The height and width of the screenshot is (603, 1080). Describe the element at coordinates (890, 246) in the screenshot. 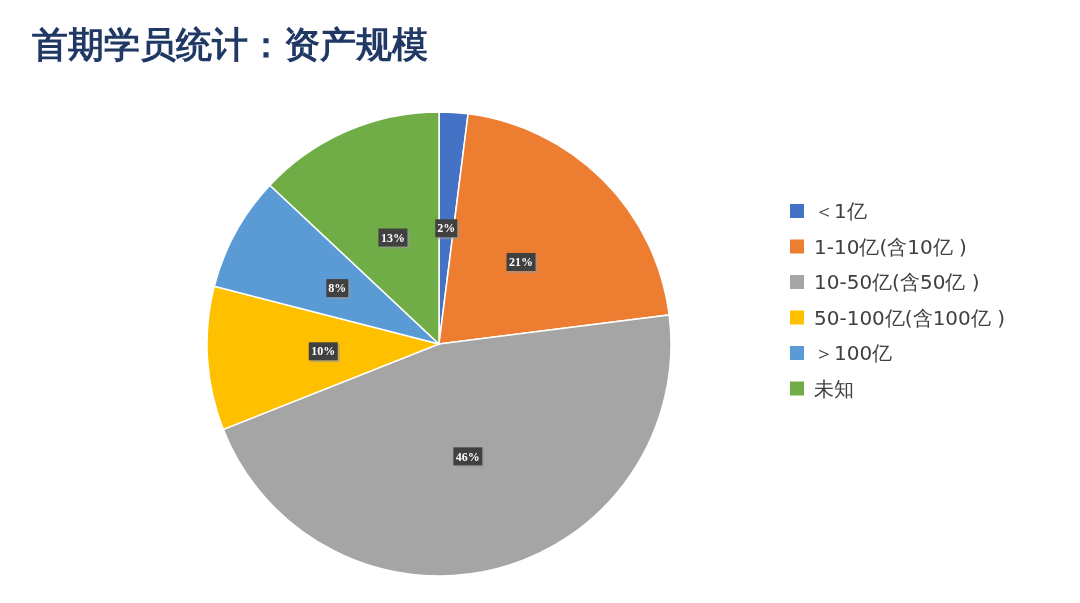

I see `legend-label: 1-10亿(含10亿 )` at that location.